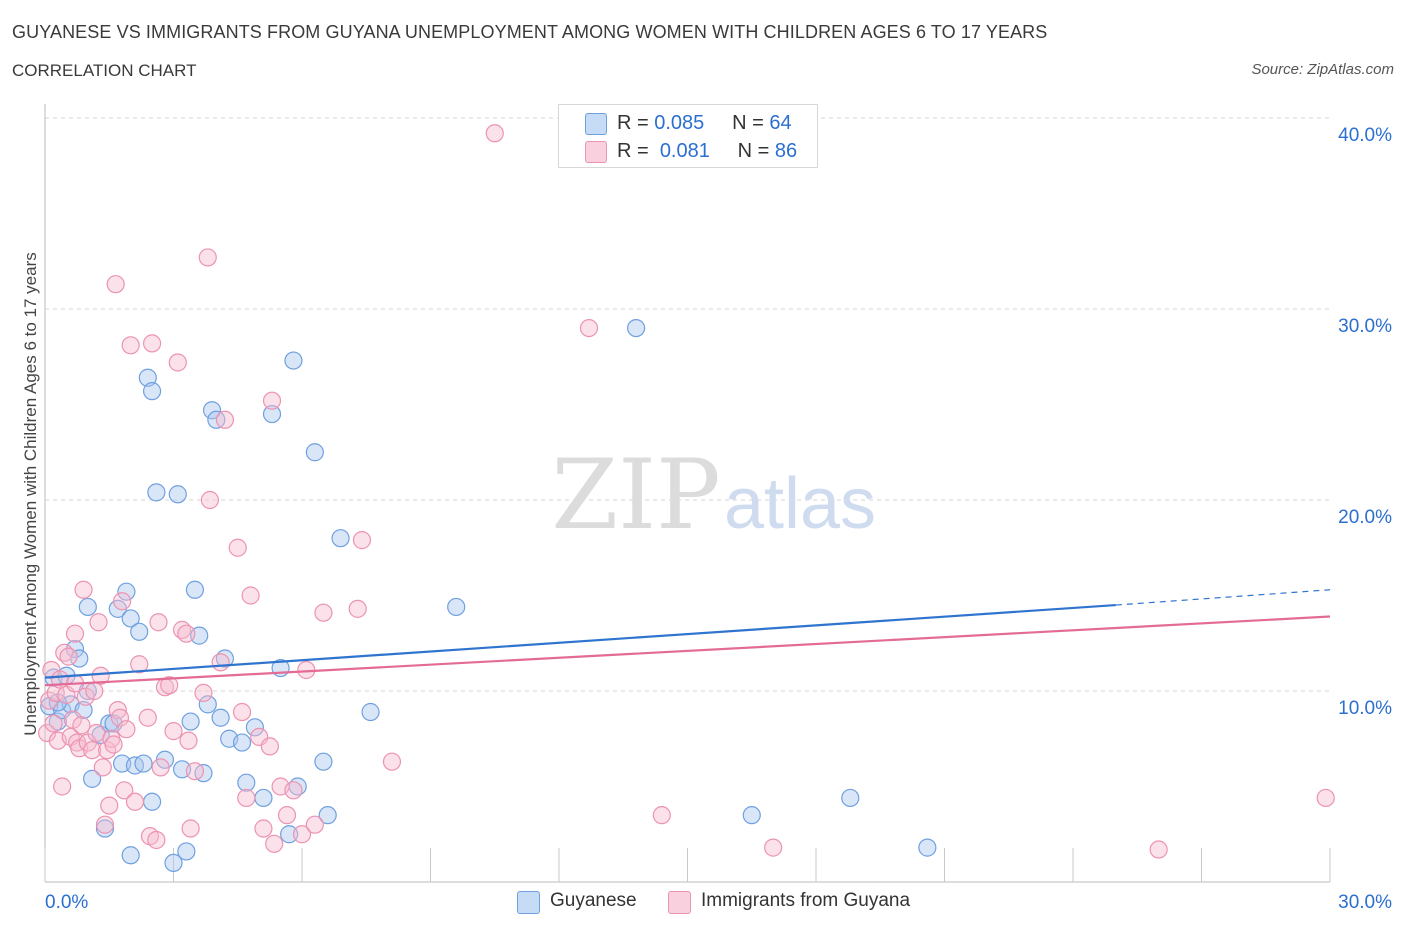  Describe the element at coordinates (679, 902) in the screenshot. I see `immigrants-legend-swatch` at that location.